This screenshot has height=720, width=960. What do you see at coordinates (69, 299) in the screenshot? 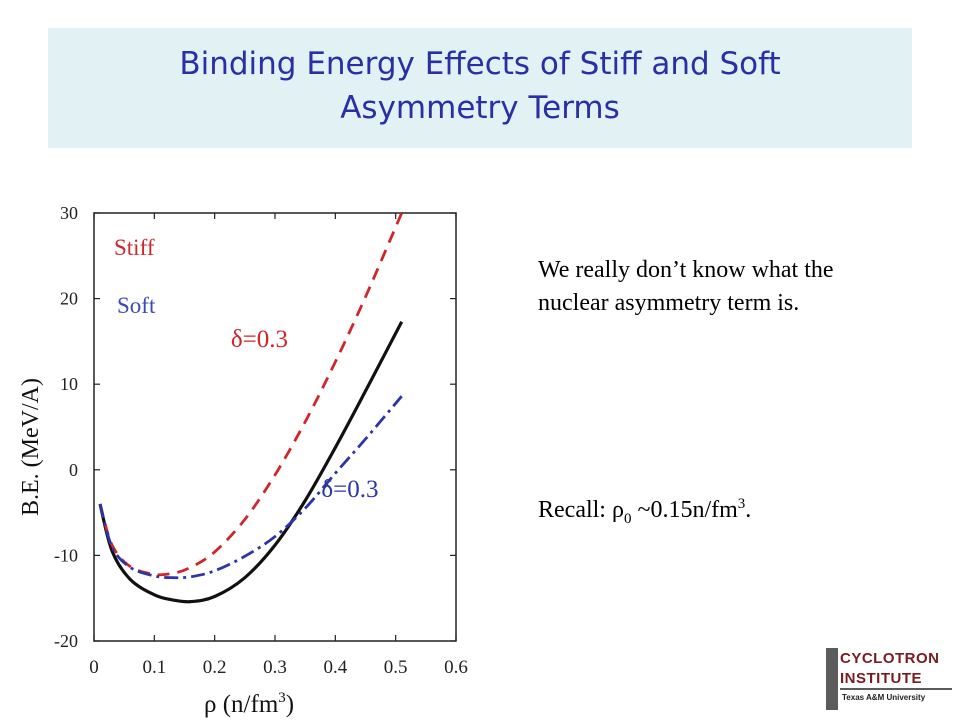
I see `y-tick-label: 20` at bounding box center [69, 299].